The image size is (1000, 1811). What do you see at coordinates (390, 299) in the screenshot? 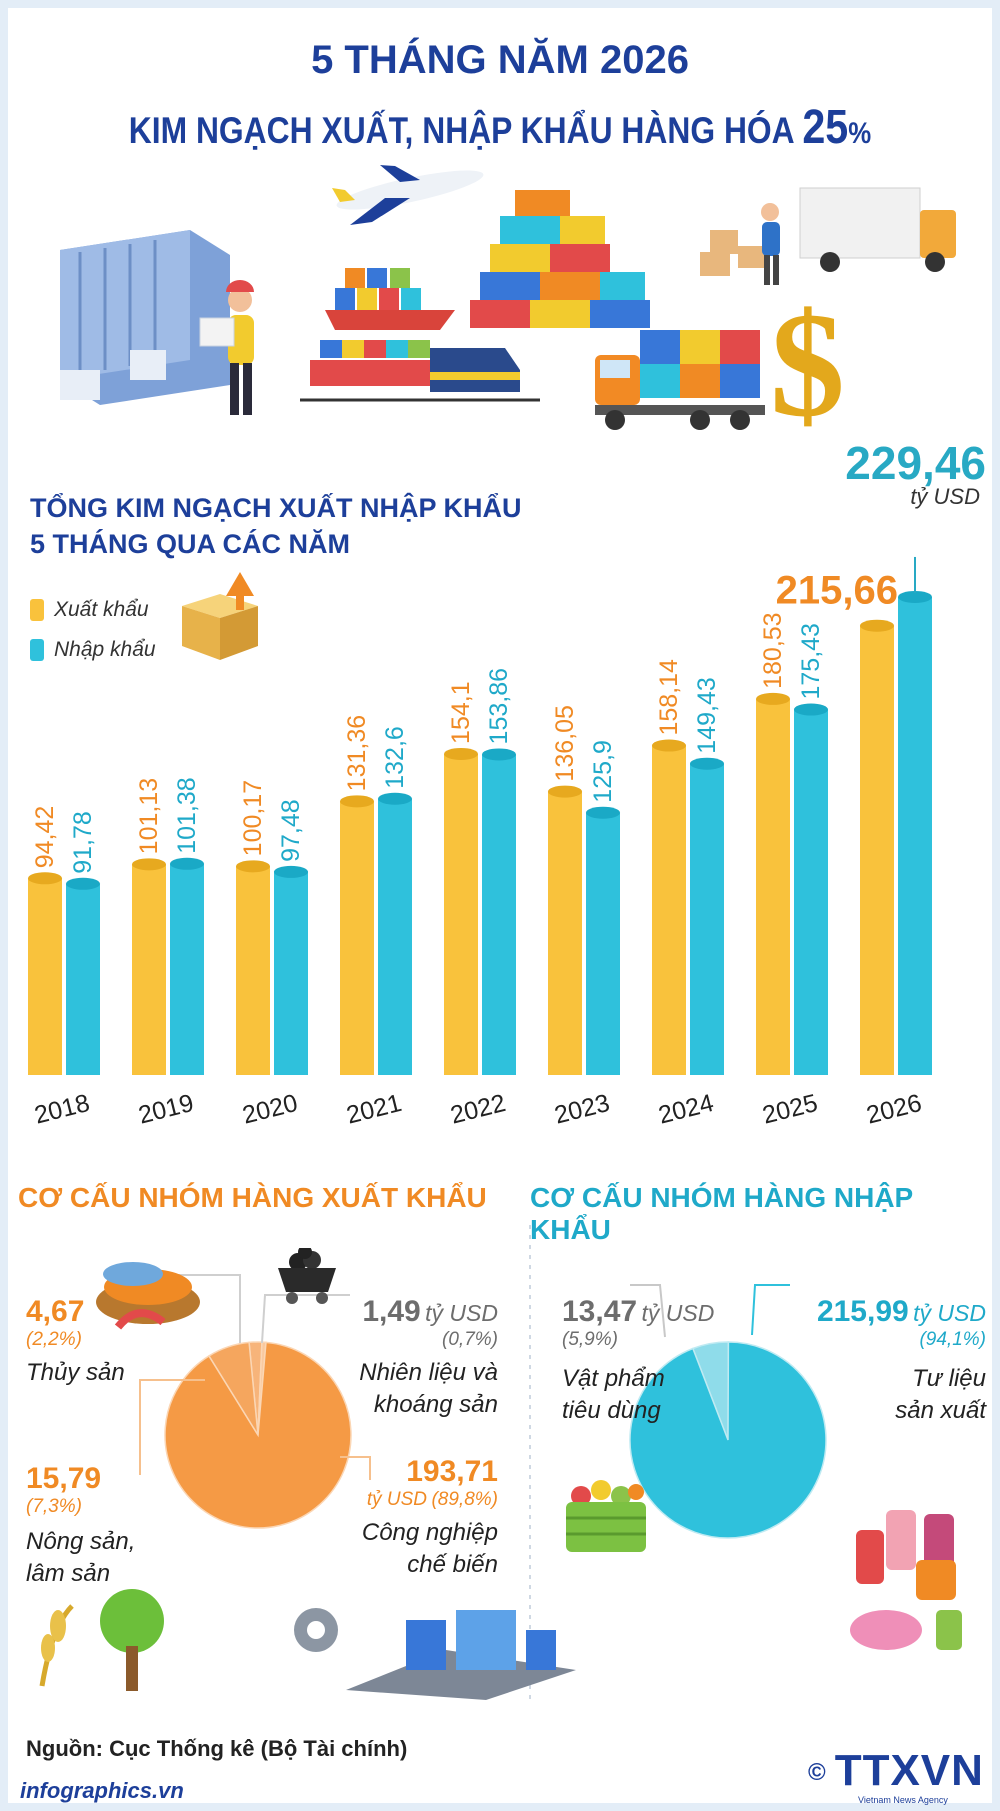
I see `cargo-ship-icon` at bounding box center [390, 299].